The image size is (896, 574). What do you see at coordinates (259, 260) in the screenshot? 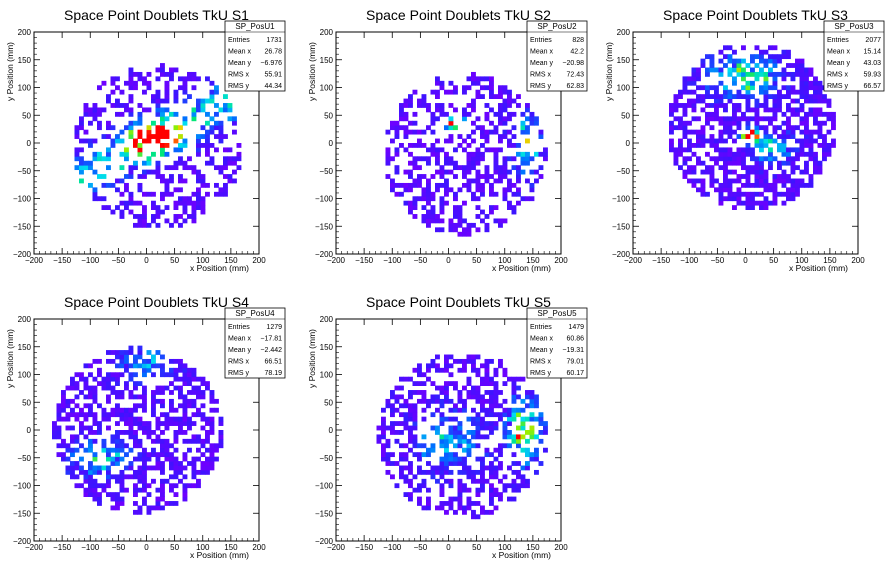
I see `x-tick-label: 200` at bounding box center [259, 260].